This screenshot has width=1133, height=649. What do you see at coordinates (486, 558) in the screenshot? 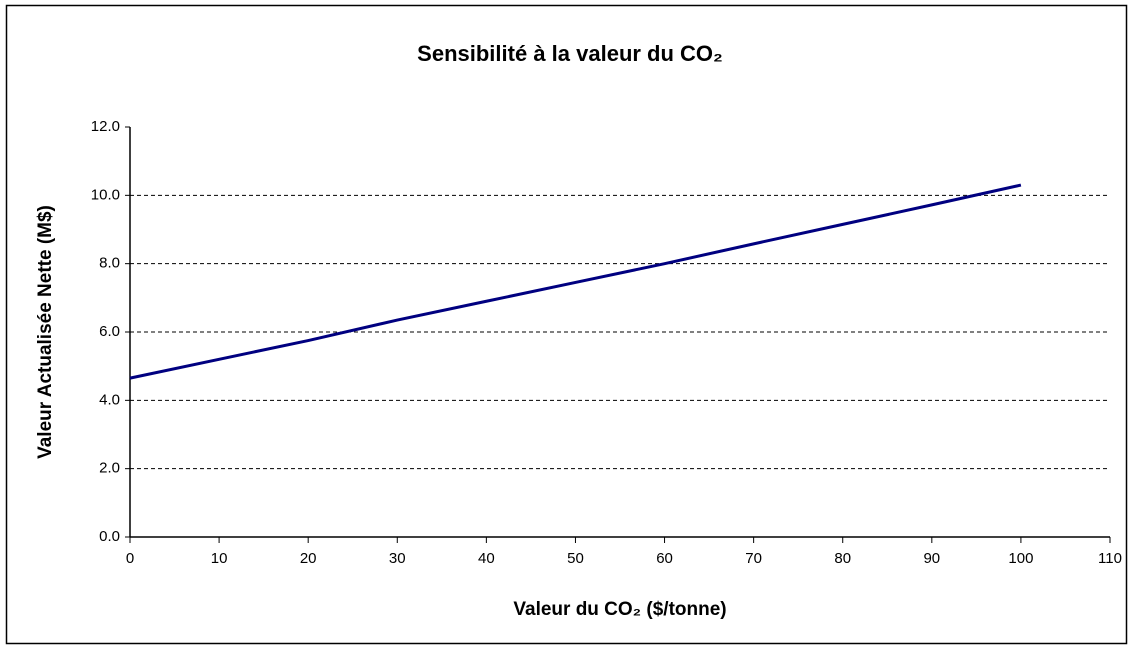
I see `x-tick-label: 40` at bounding box center [486, 558].